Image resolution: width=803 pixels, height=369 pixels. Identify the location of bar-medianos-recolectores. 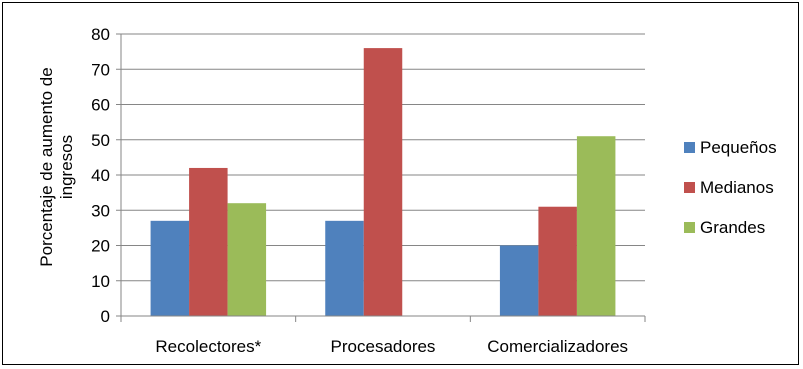
(208, 241).